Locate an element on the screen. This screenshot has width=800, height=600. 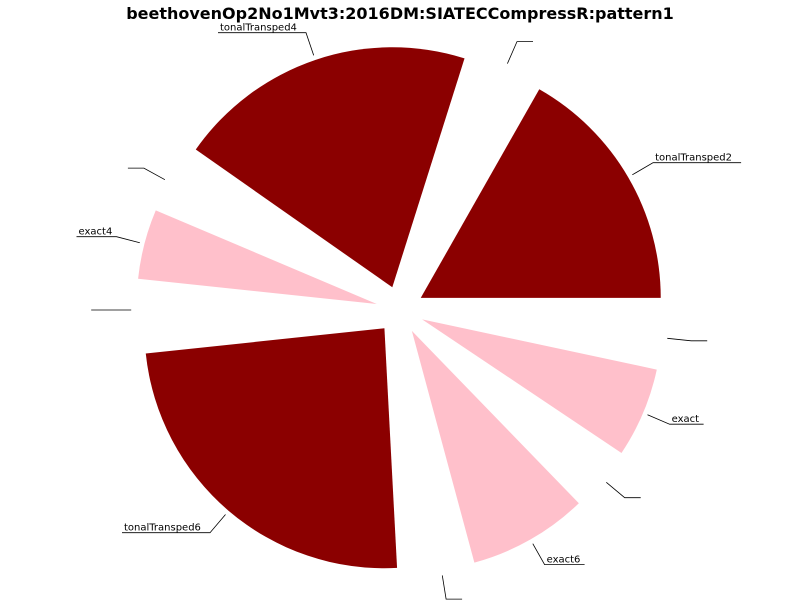
slice-label-exact6: exact6 is located at coordinates (564, 560).